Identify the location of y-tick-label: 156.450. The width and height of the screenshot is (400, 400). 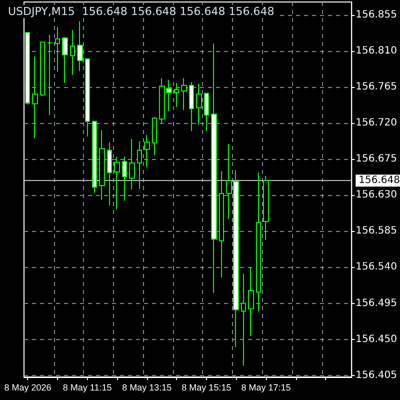
(377, 339).